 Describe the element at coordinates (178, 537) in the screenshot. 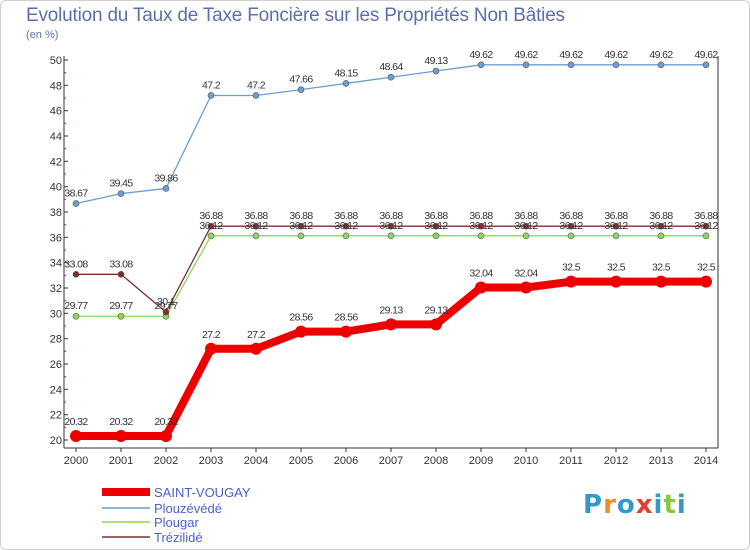

I see `legend-label-3: Trézilidé` at that location.